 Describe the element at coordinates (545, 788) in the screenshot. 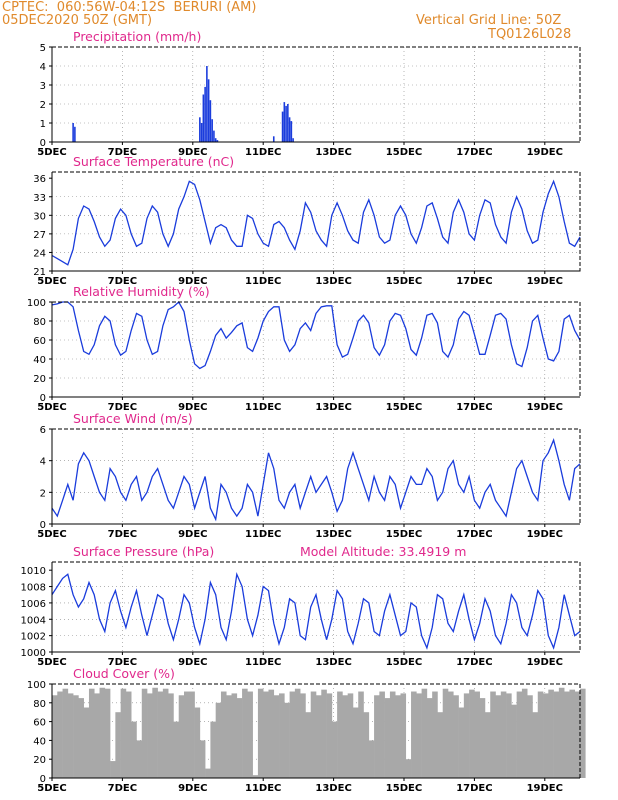

I see `cloud-xtick-label: 19DEC` at that location.